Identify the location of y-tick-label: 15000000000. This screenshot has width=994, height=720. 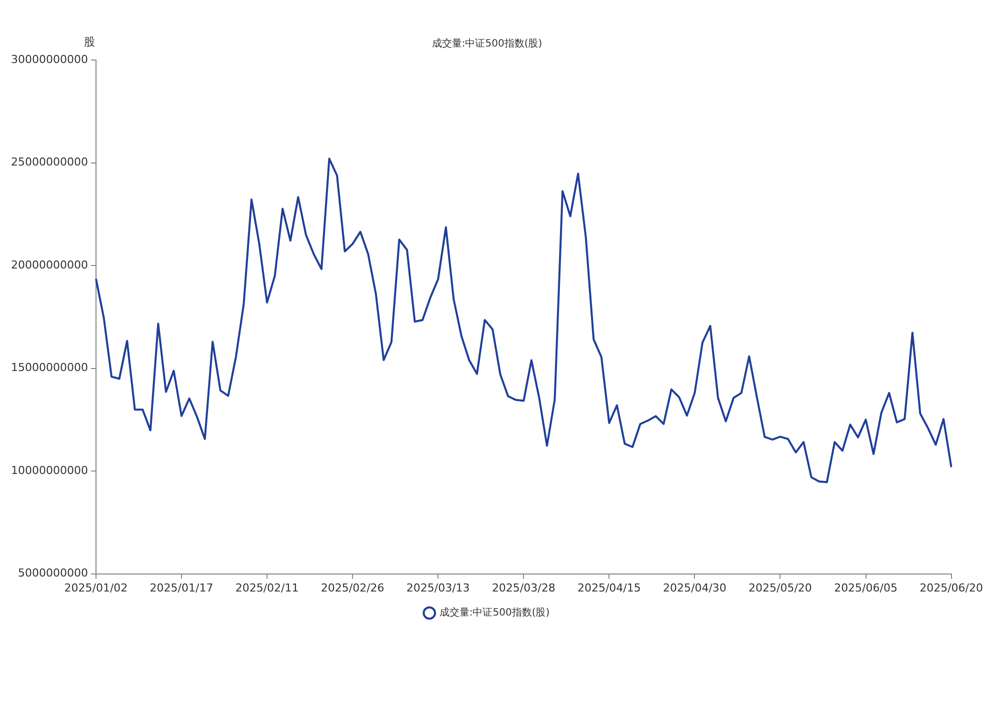
(49, 367).